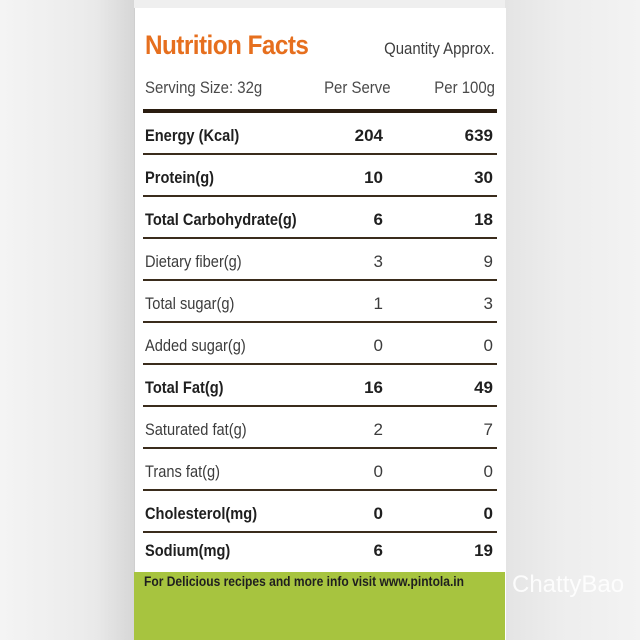 This screenshot has height=640, width=640. What do you see at coordinates (373, 177) in the screenshot?
I see `per-serve-value: 10` at bounding box center [373, 177].